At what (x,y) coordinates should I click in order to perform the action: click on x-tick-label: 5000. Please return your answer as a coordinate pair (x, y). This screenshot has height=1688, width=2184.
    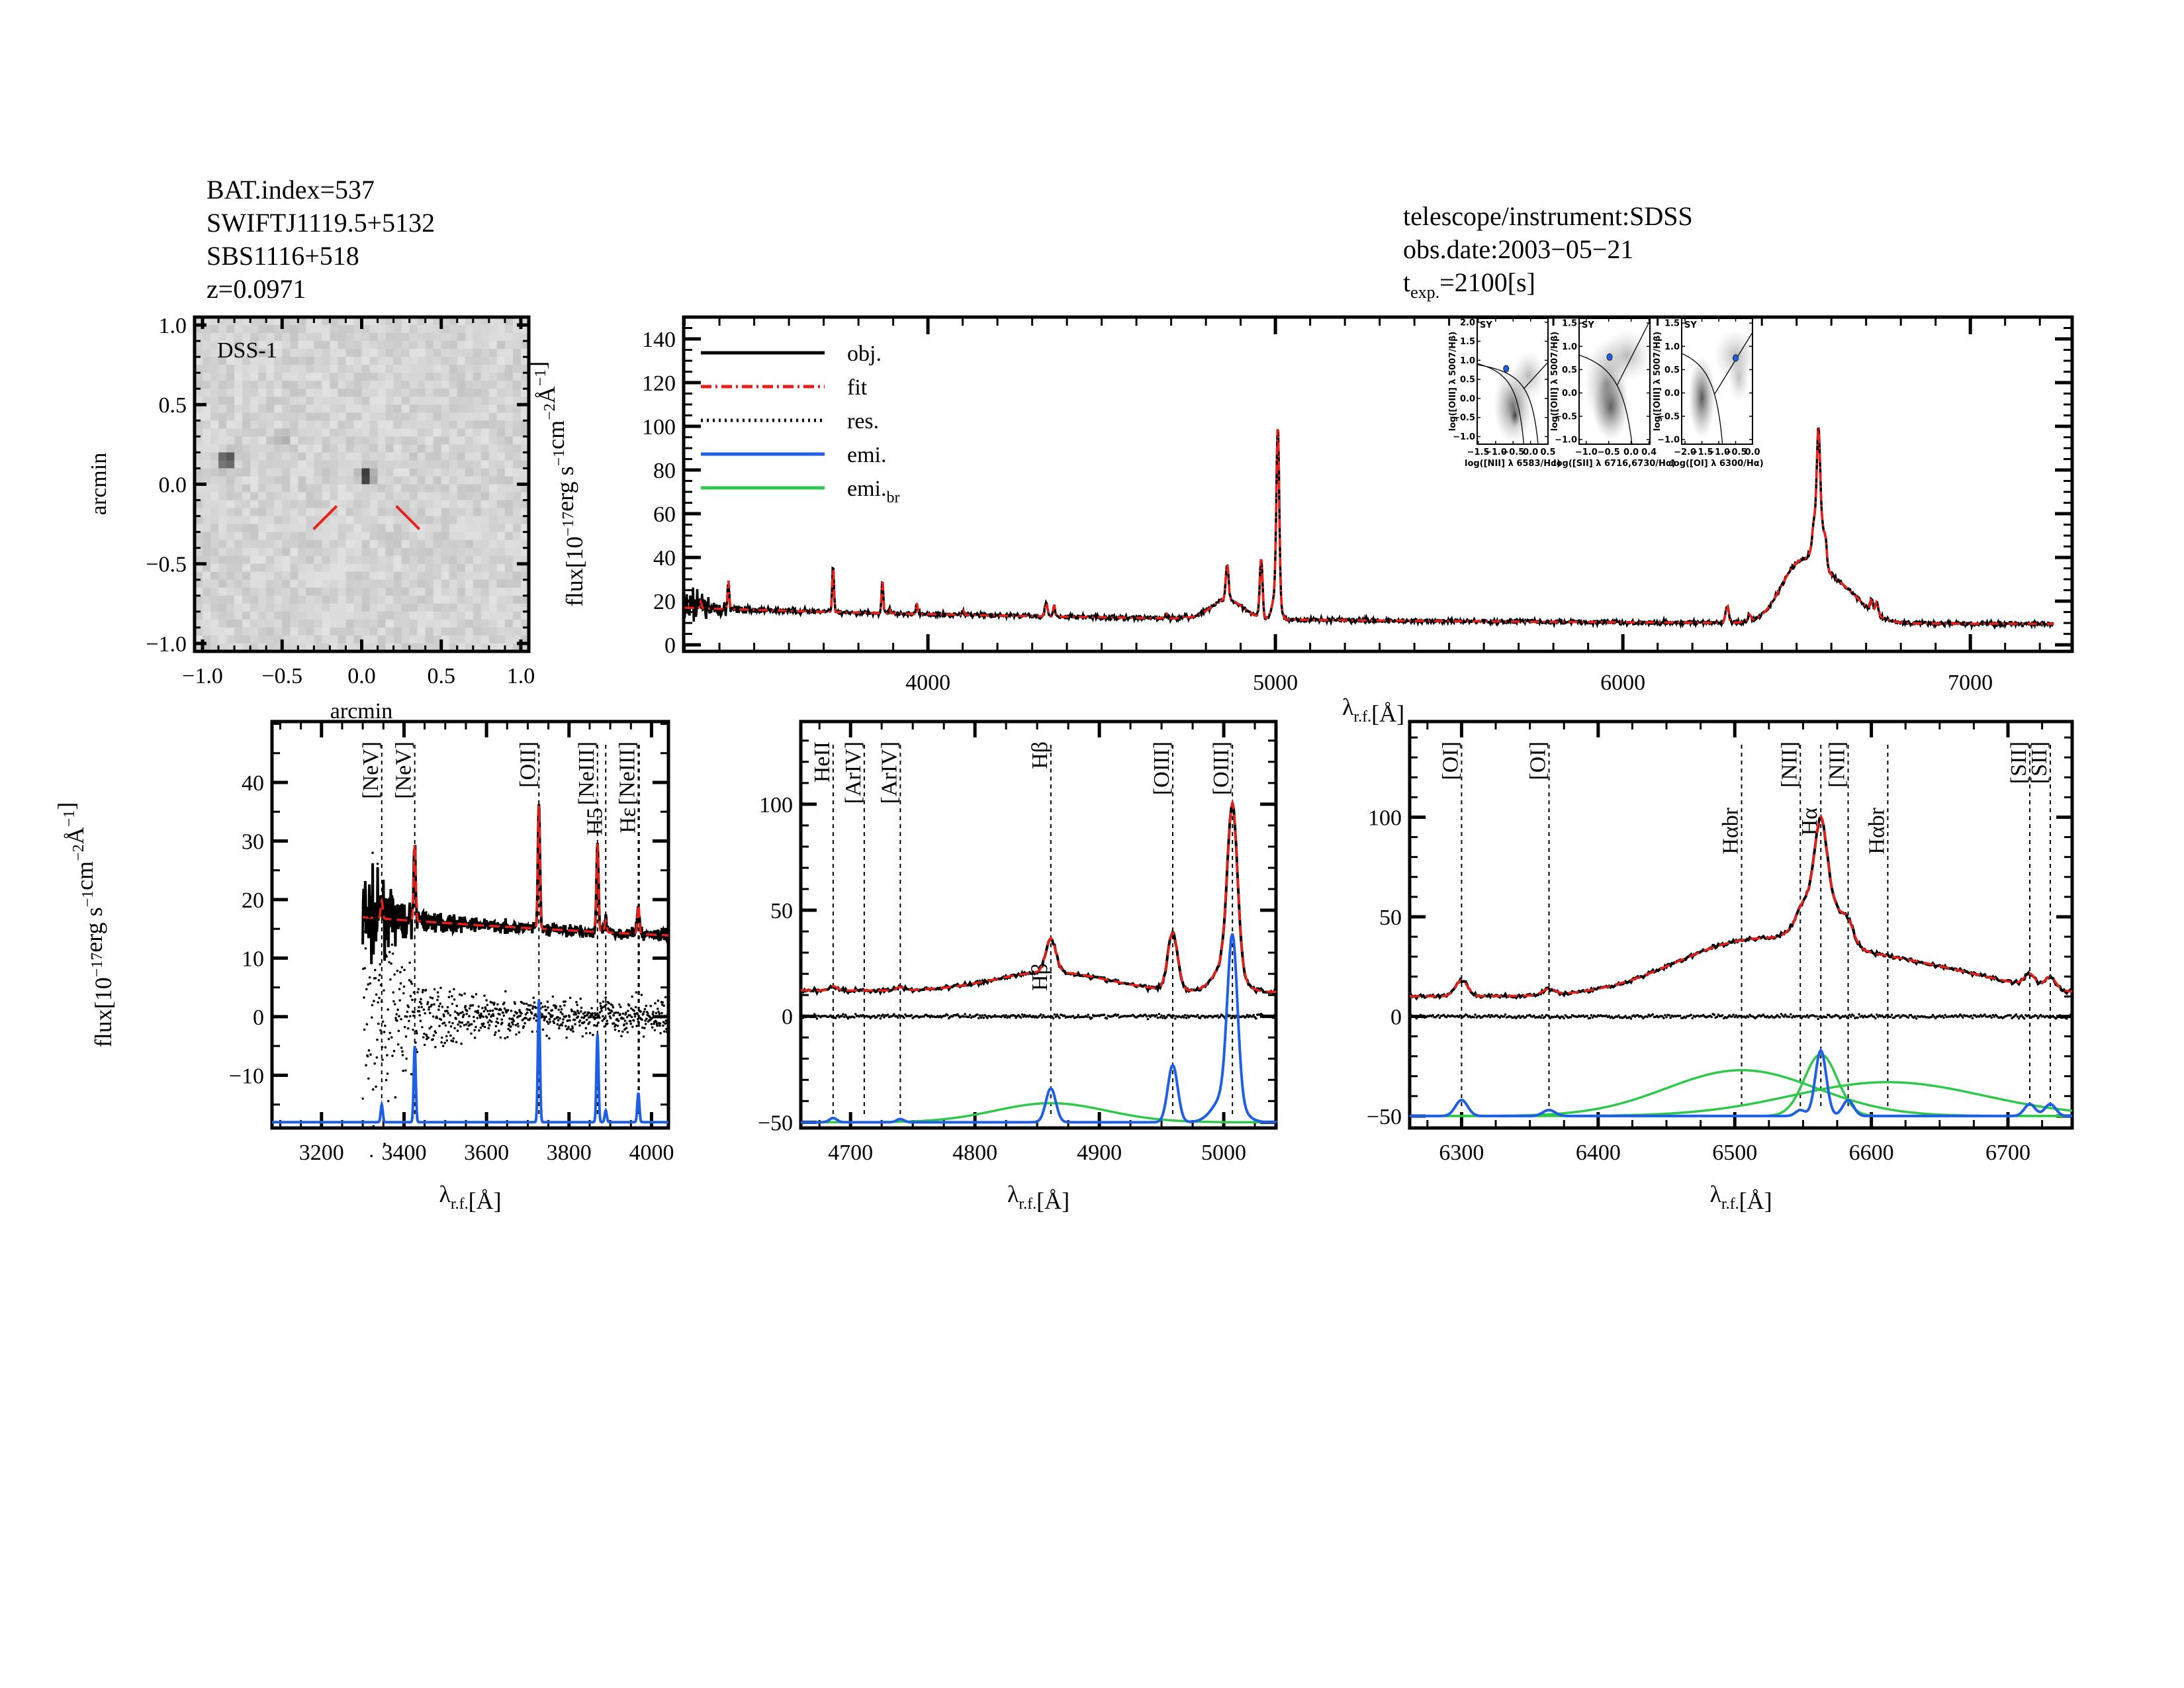
    Looking at the image, I should click on (1223, 1153).